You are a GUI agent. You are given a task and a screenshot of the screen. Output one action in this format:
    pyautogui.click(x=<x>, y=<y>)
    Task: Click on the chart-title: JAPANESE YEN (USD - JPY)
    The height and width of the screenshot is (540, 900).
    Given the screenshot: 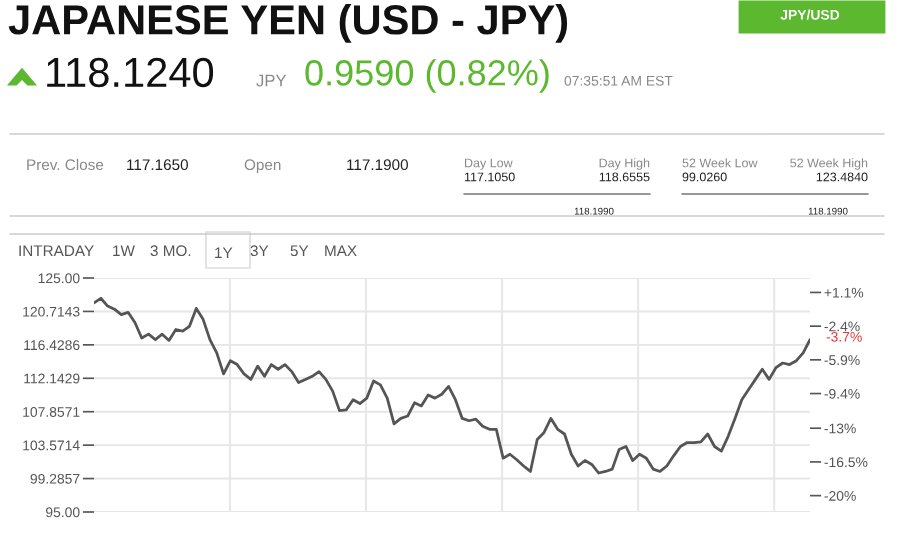 What is the action you would take?
    pyautogui.click(x=288, y=23)
    